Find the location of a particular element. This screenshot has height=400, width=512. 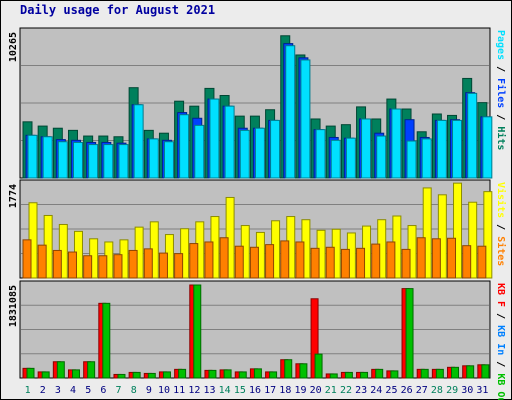

x-tick-label: 10 is located at coordinates (164, 390).